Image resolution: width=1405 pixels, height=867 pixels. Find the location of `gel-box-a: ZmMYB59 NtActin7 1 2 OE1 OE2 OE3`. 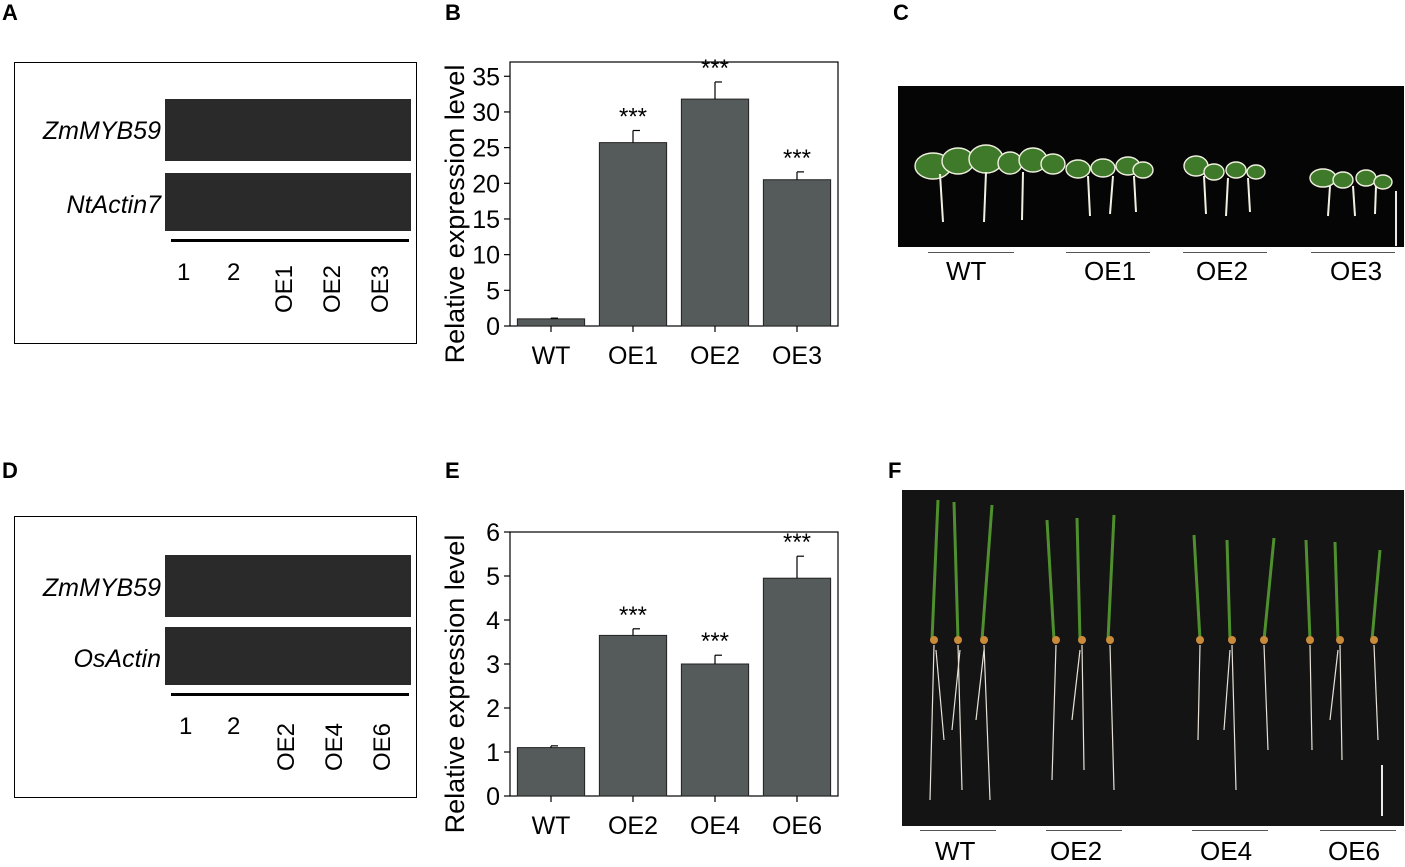

gel-box-a: ZmMYB59 NtActin7 1 2 OE1 OE2 OE3 is located at coordinates (215, 203).